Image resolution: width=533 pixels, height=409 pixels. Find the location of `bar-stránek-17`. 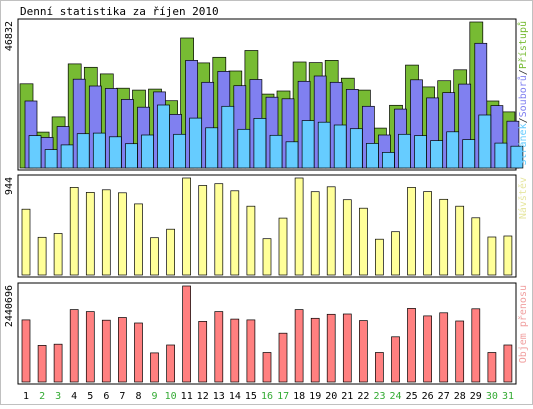

bar-stránek-17 is located at coordinates (292, 155).